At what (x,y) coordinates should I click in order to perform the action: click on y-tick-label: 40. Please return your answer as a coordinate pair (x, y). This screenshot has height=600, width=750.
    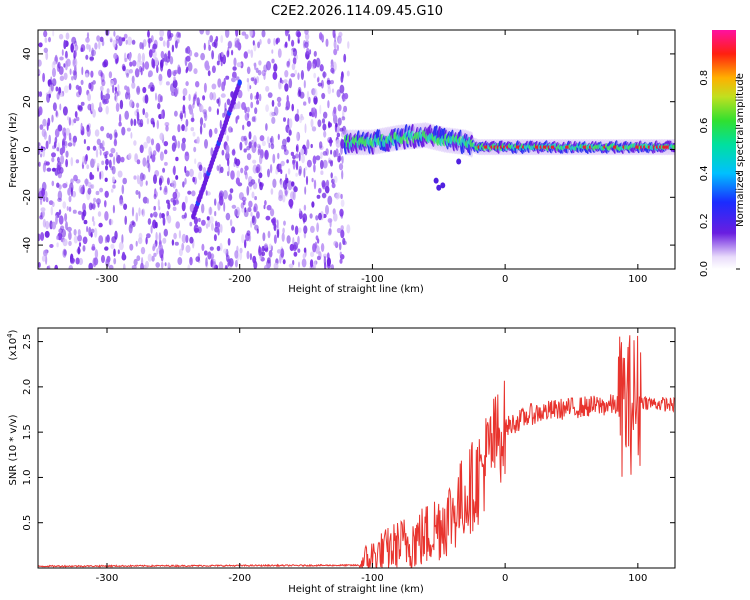
    Looking at the image, I should click on (27, 54).